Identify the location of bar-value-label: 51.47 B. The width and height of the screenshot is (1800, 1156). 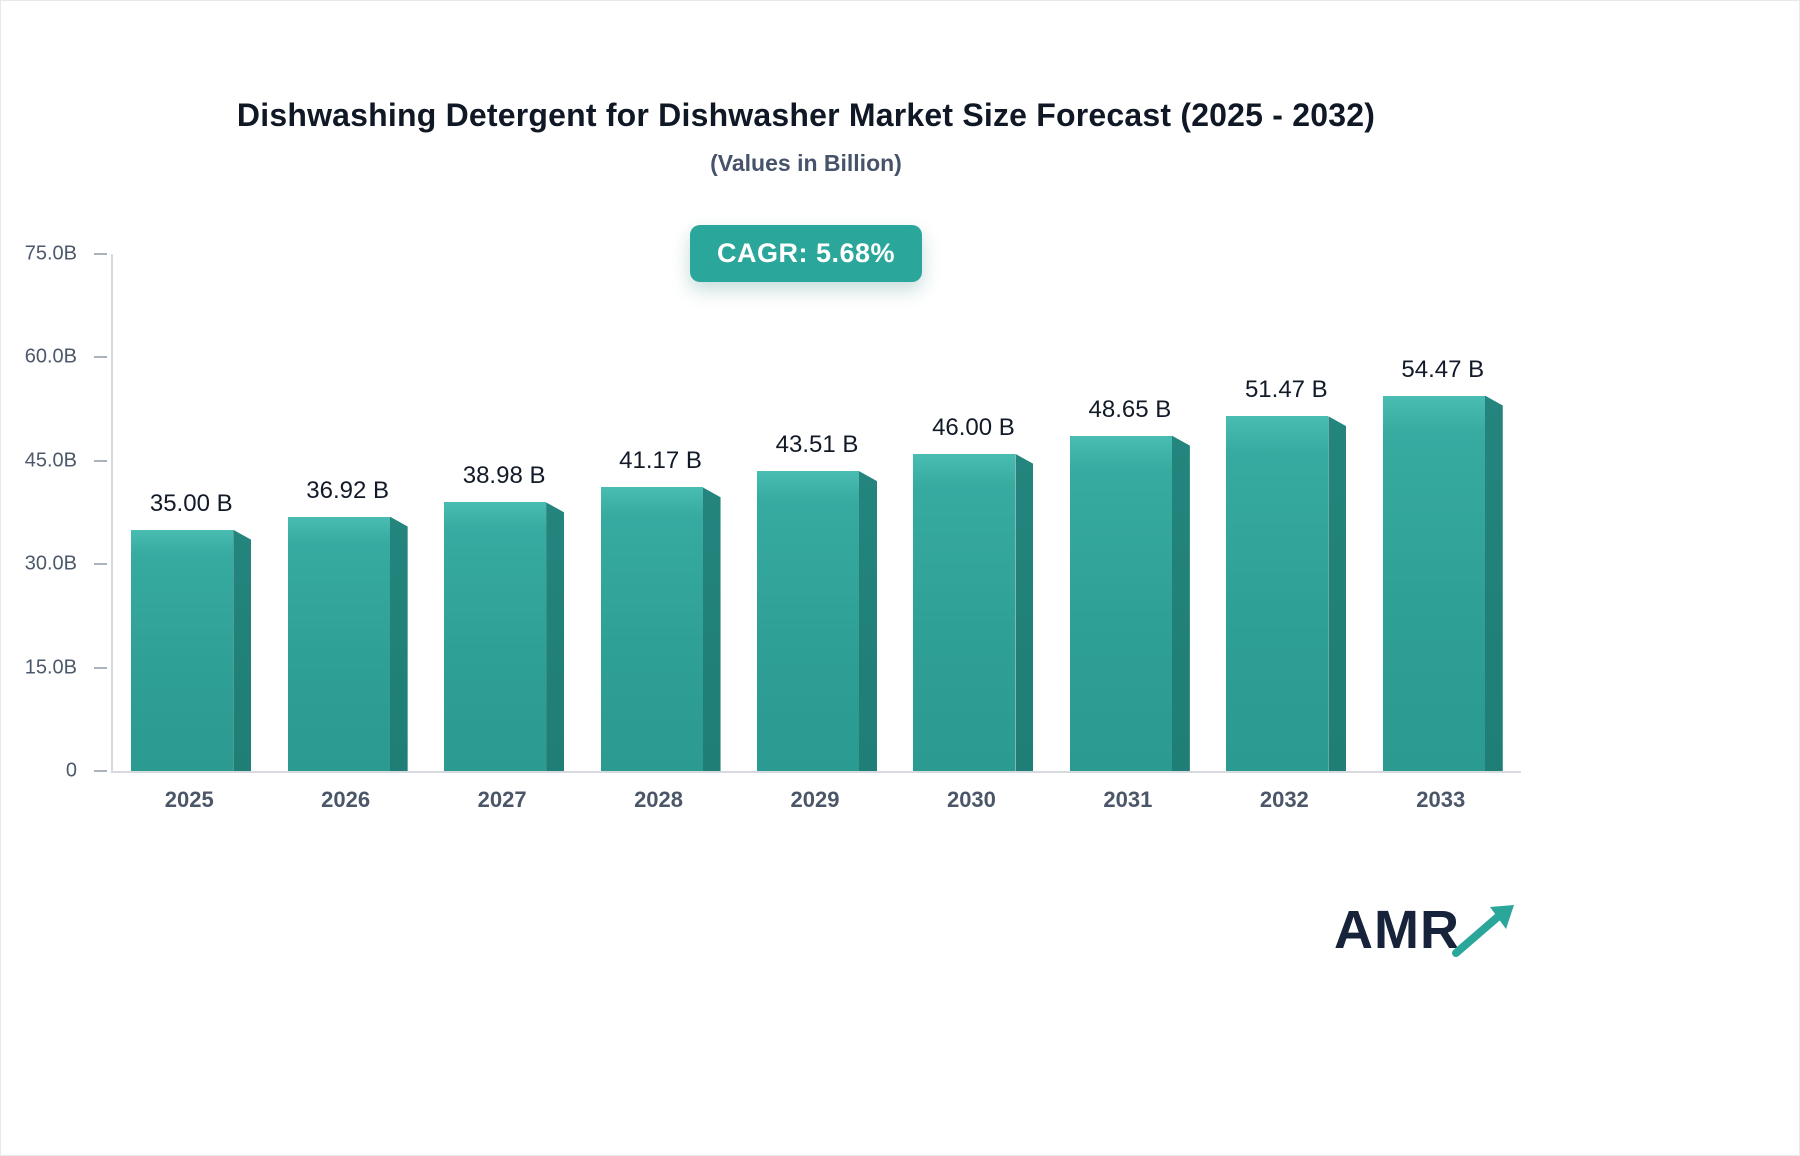
(1286, 390).